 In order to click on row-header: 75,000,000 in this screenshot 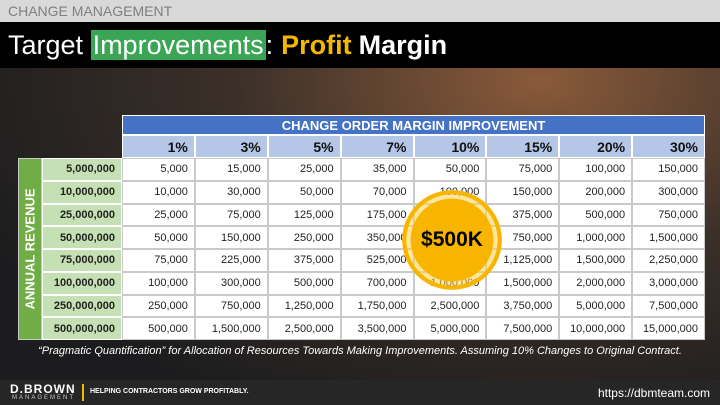, I will do `click(82, 260)`.